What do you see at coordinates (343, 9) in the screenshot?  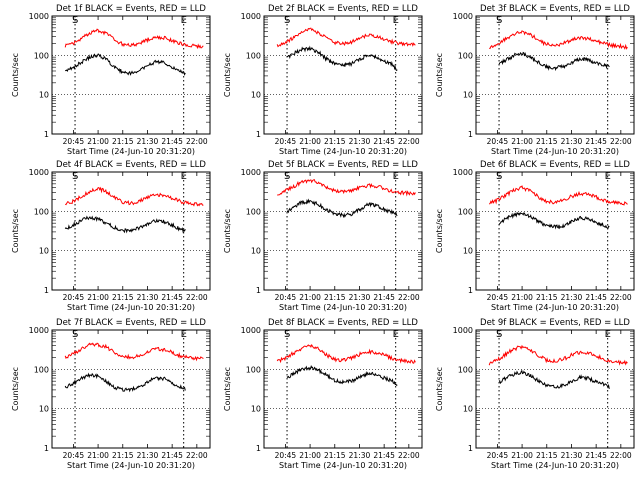 I see `chart-title: Det 2f BLACK = Events, RED = LLD` at bounding box center [343, 9].